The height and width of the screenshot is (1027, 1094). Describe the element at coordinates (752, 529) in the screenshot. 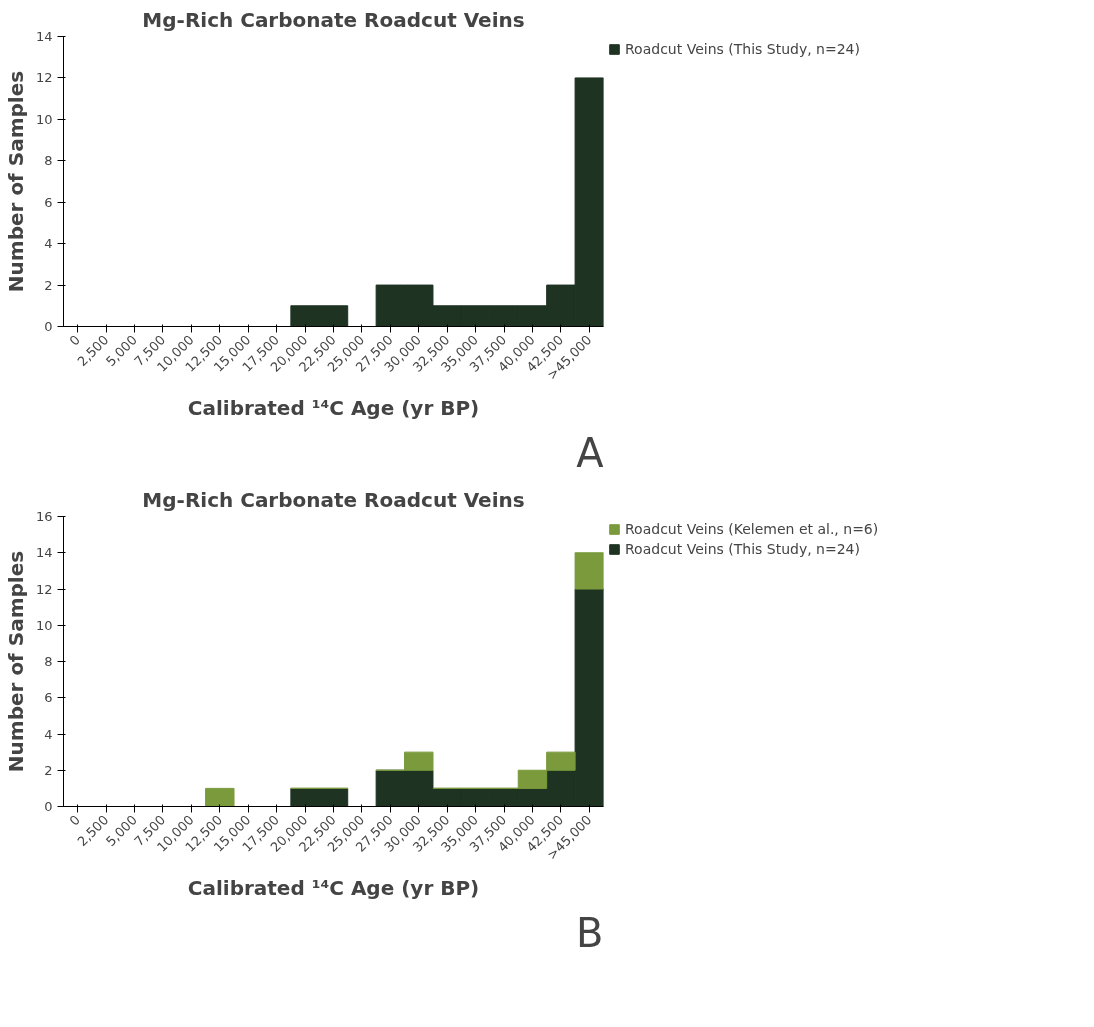

I see `legend-label: Roadcut Veins (Kelemen et al., n=6)` at that location.